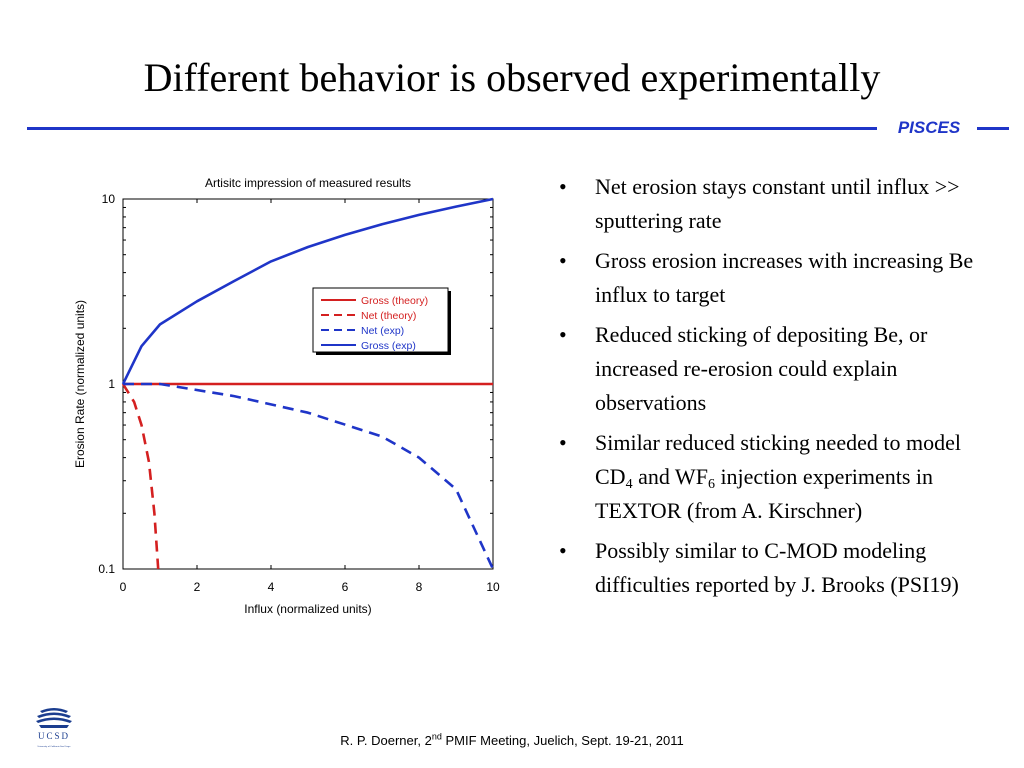 This screenshot has height=768, width=1024. What do you see at coordinates (382, 331) in the screenshot?
I see `legend-label: Net (exp)` at bounding box center [382, 331].